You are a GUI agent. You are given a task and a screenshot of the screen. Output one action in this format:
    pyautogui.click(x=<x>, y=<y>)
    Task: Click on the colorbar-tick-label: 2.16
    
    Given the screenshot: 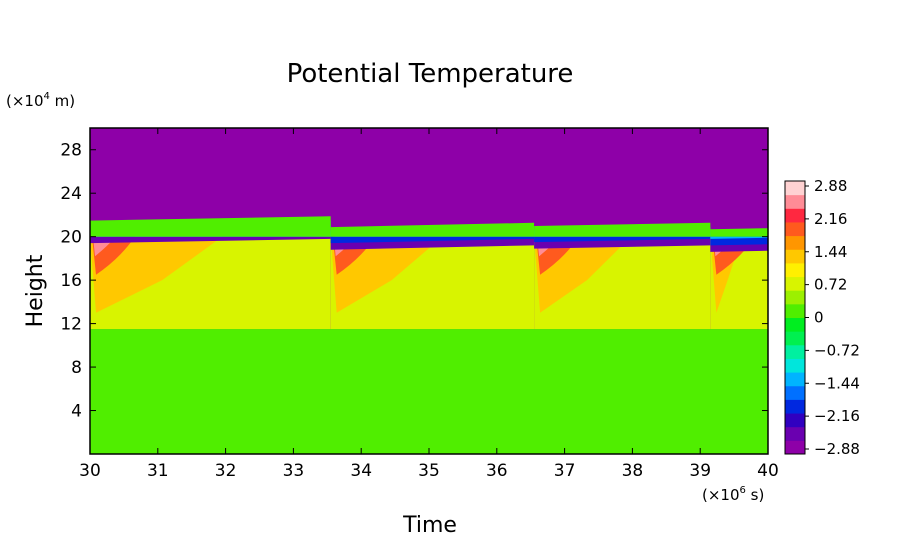 What is the action you would take?
    pyautogui.click(x=830, y=219)
    